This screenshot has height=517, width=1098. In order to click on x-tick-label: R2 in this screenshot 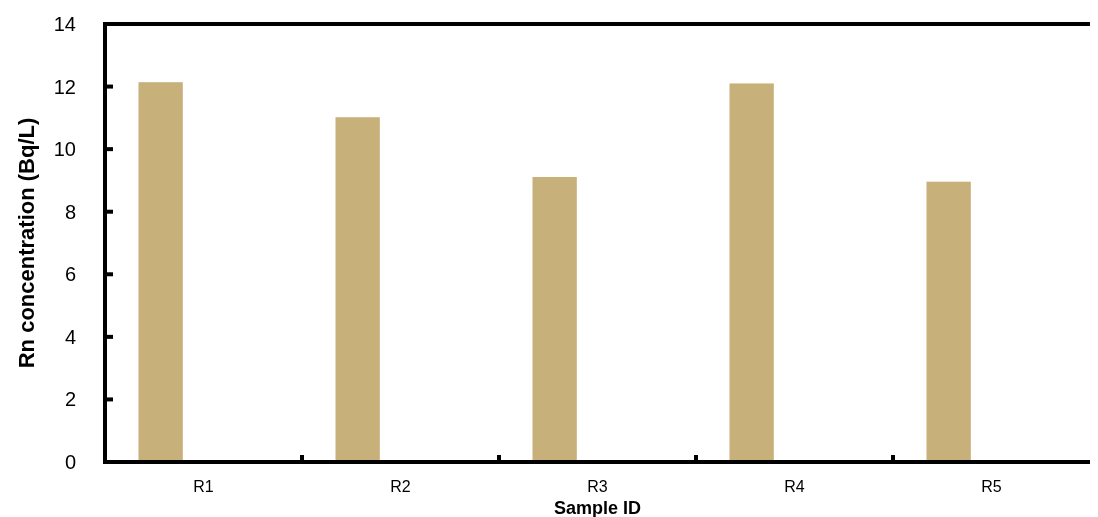, I will do `click(400, 486)`.